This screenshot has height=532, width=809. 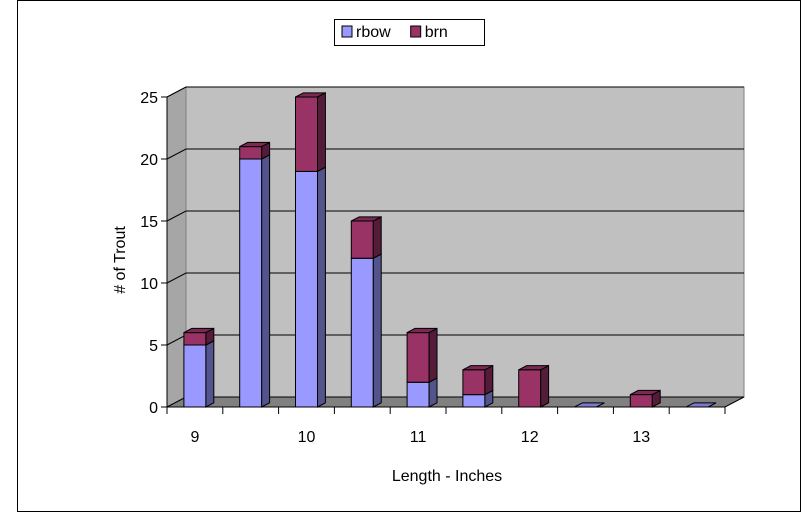 I want to click on bar-brn-10.5, so click(x=366, y=238).